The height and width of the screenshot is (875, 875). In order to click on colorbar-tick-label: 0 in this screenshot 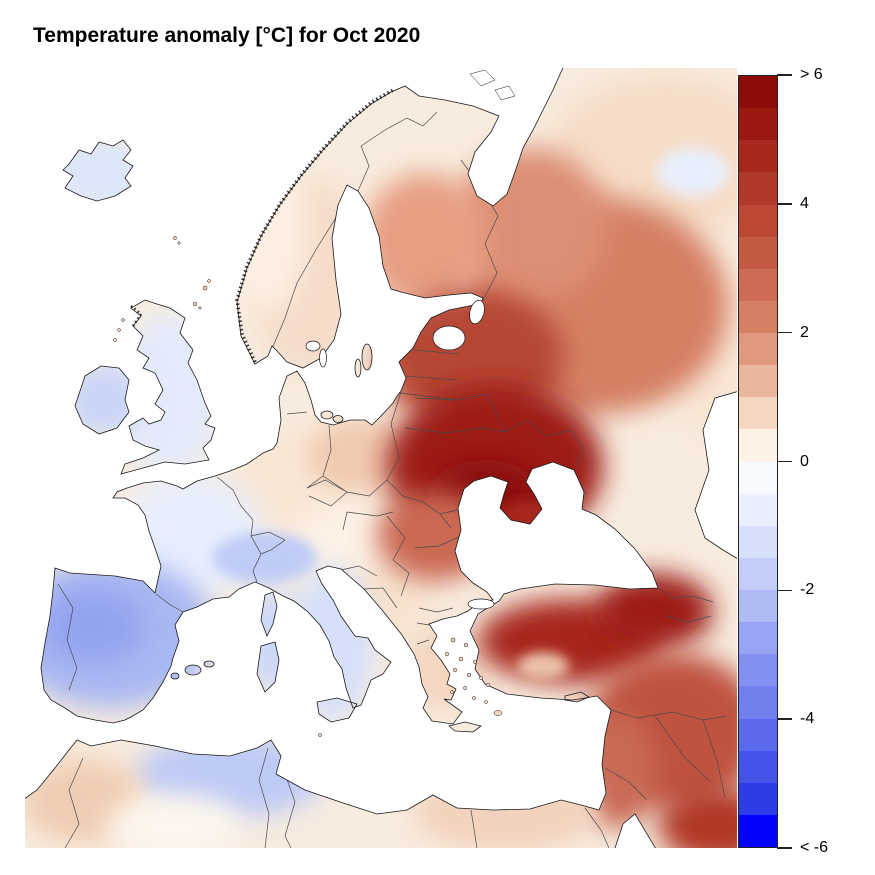, I will do `click(804, 461)`.